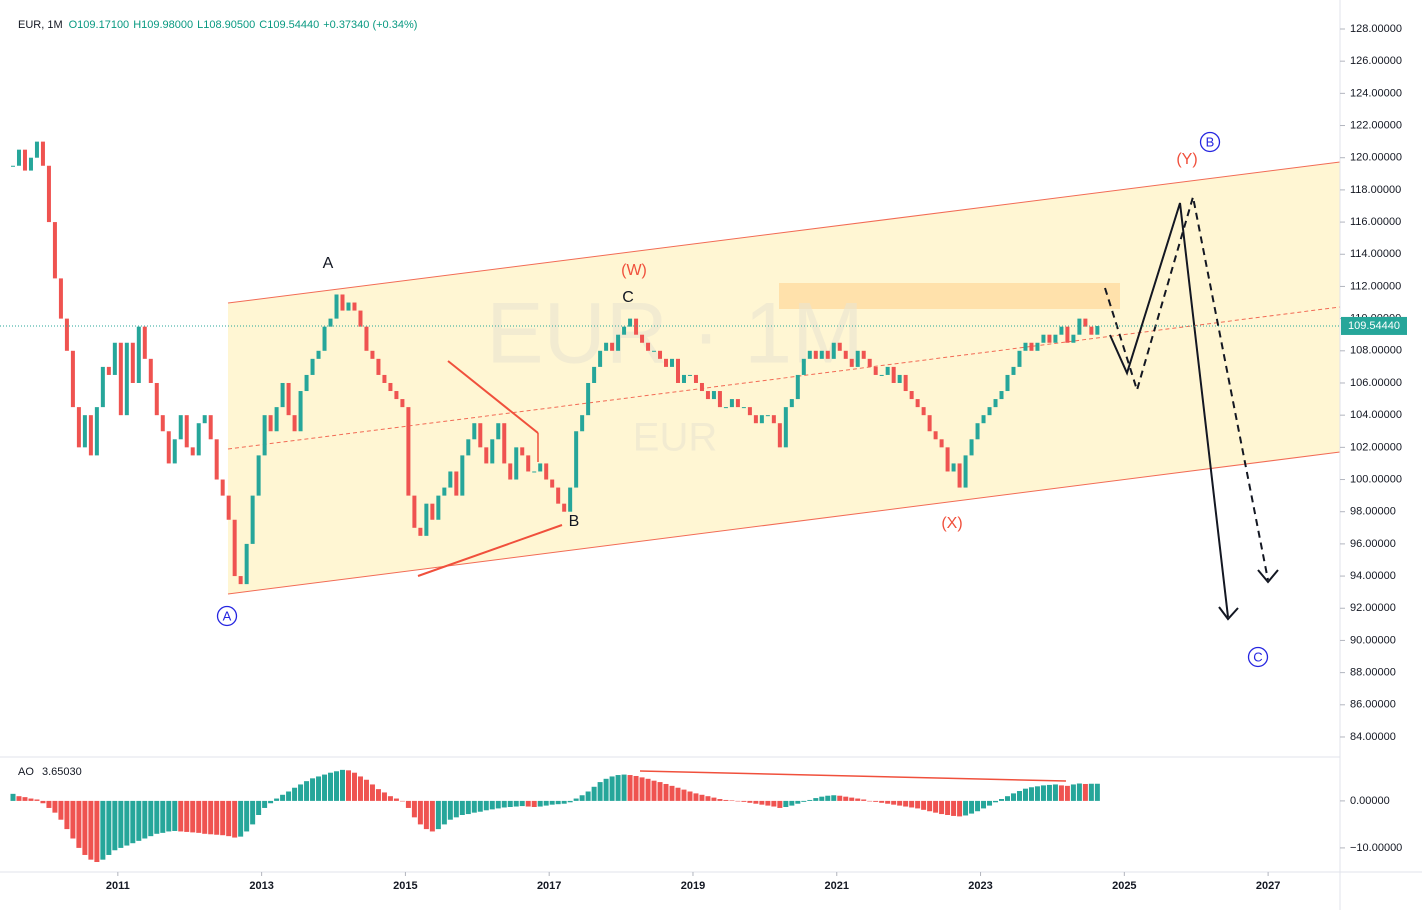 Image resolution: width=1422 pixels, height=910 pixels. I want to click on channel-lower, so click(784, 523).